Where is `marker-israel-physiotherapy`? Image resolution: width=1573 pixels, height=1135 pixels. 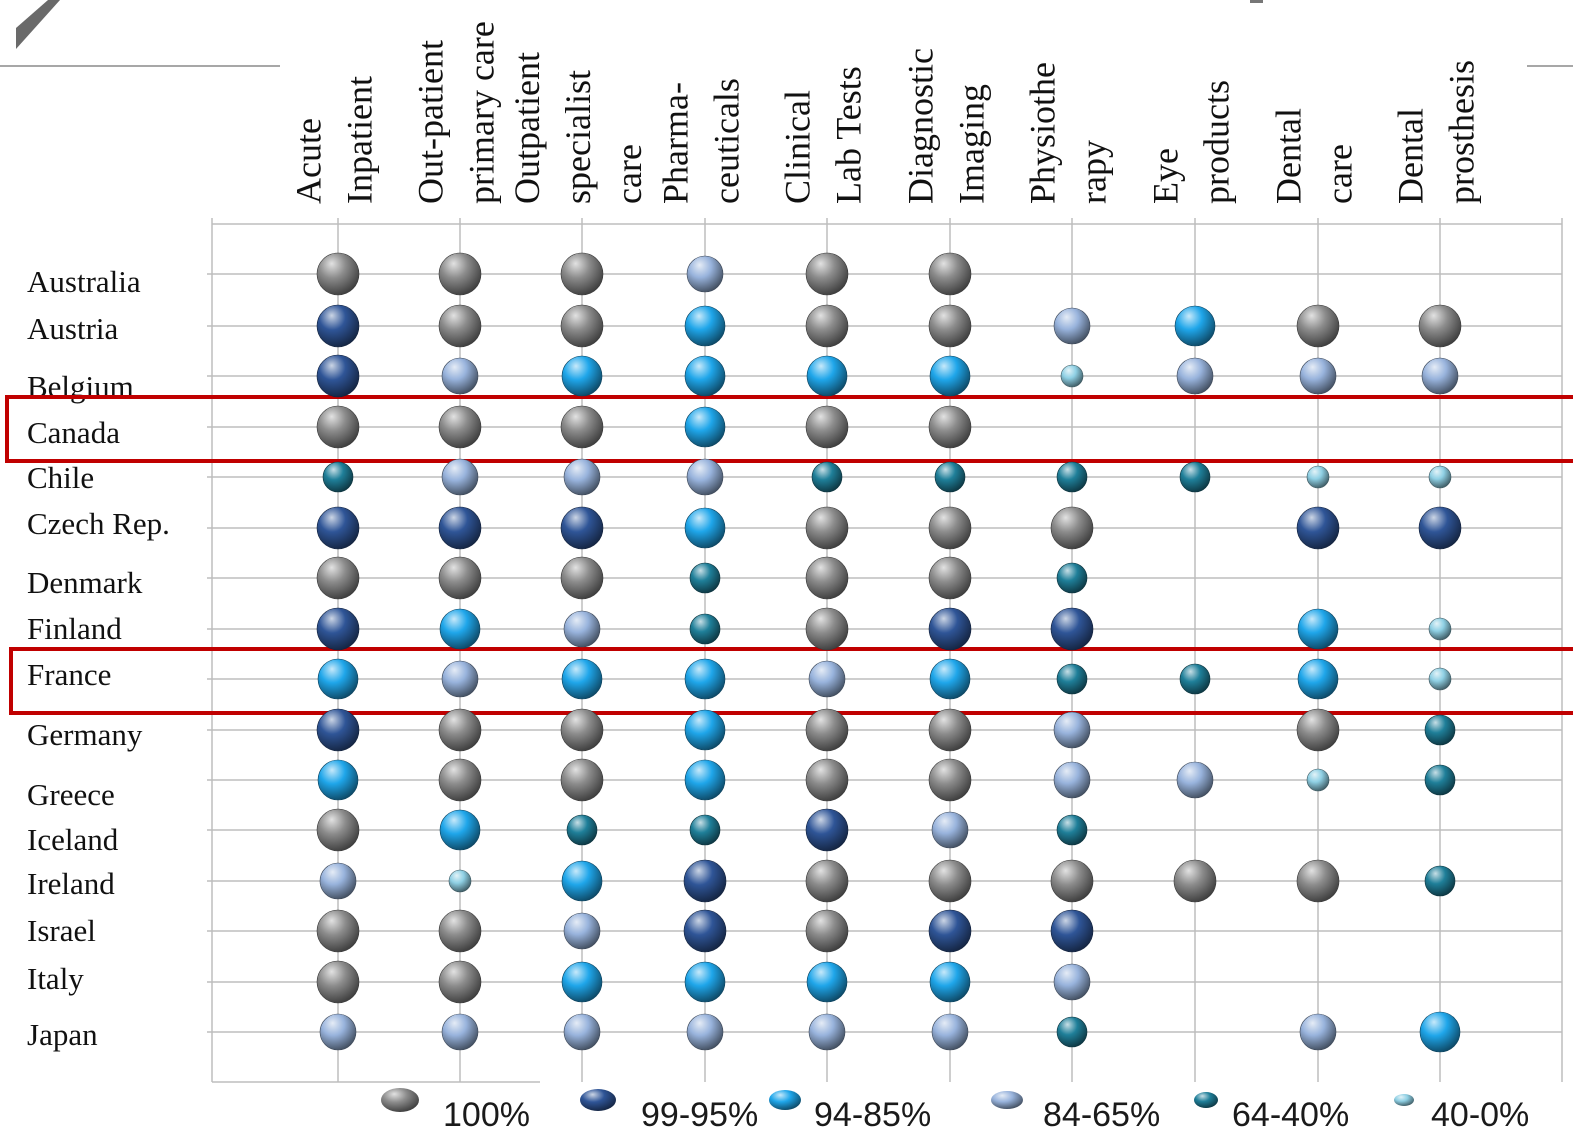 marker-israel-physiotherapy is located at coordinates (1072, 931).